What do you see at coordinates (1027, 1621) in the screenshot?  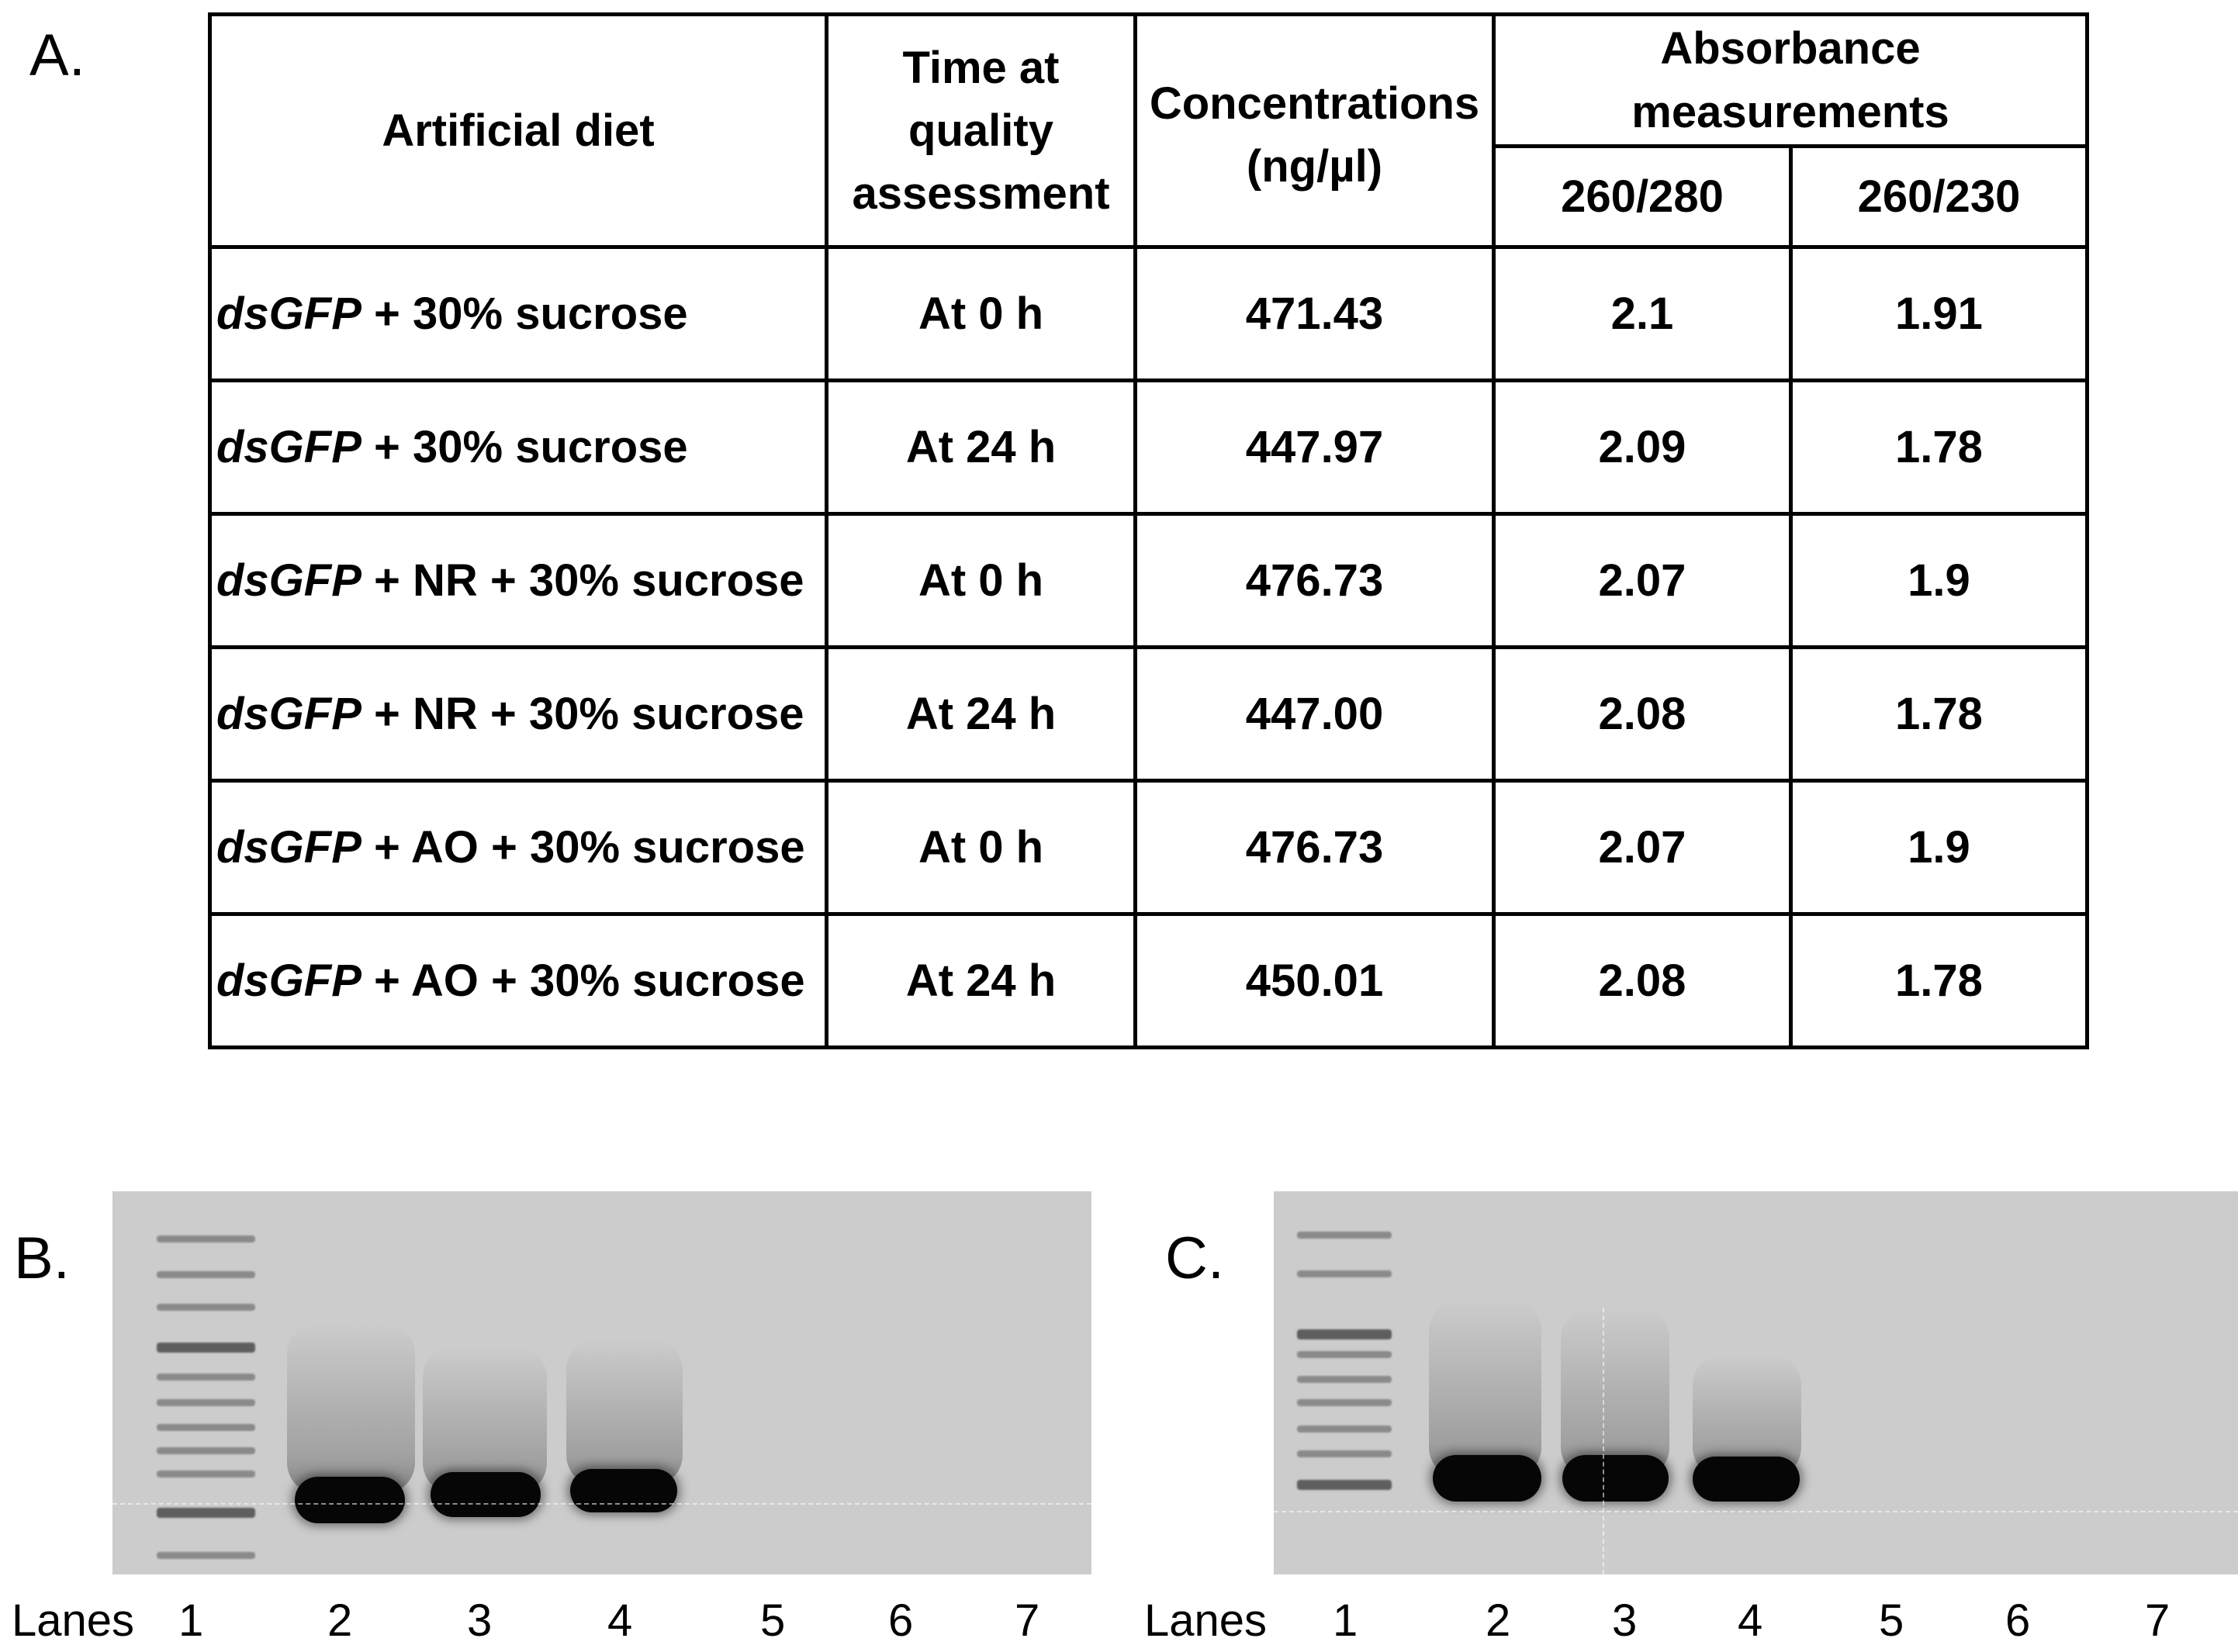 I see `lane-number: 7` at bounding box center [1027, 1621].